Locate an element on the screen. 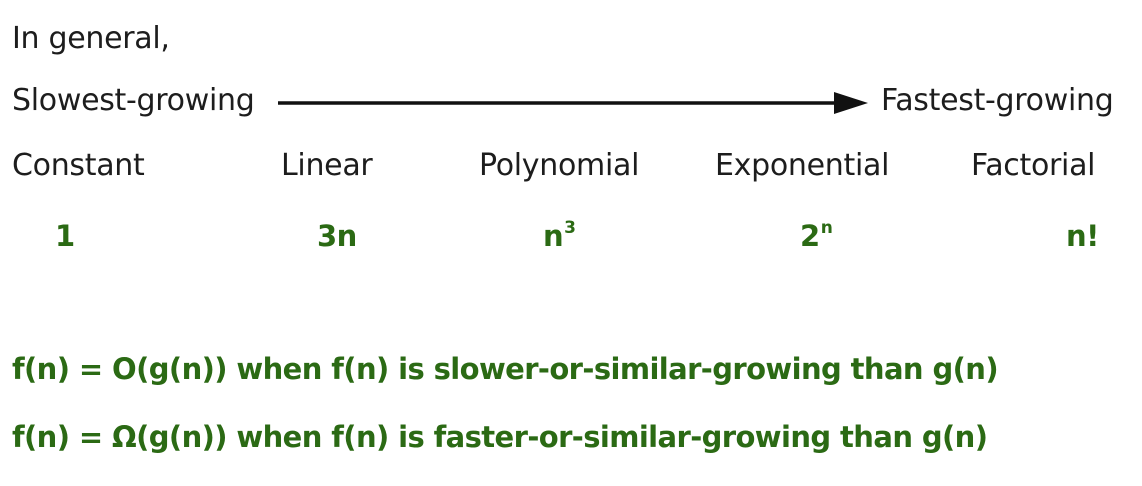 The image size is (1142, 486). expression-linear: 3n is located at coordinates (337, 236).